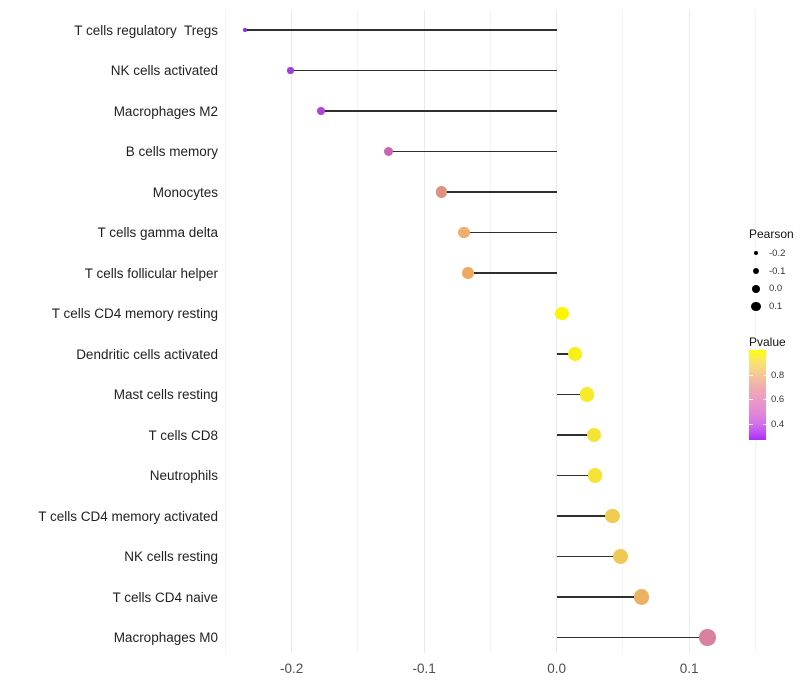  Describe the element at coordinates (777, 271) in the screenshot. I see `pearson-legend-label: -0.1` at that location.